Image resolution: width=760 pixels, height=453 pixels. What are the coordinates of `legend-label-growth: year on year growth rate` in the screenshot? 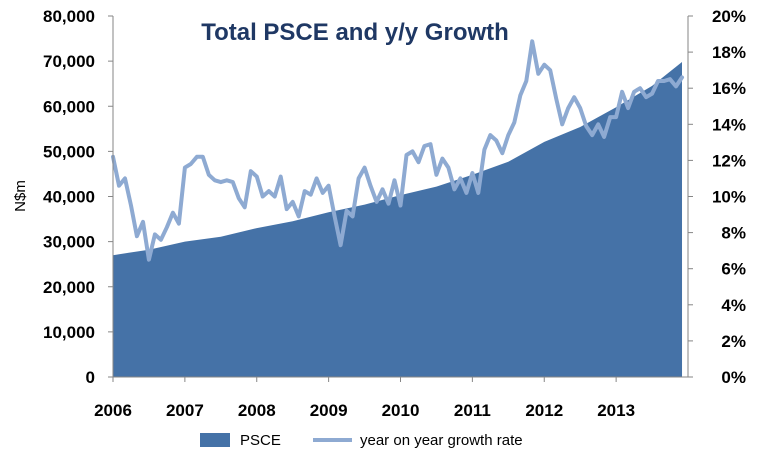 It's located at (441, 440).